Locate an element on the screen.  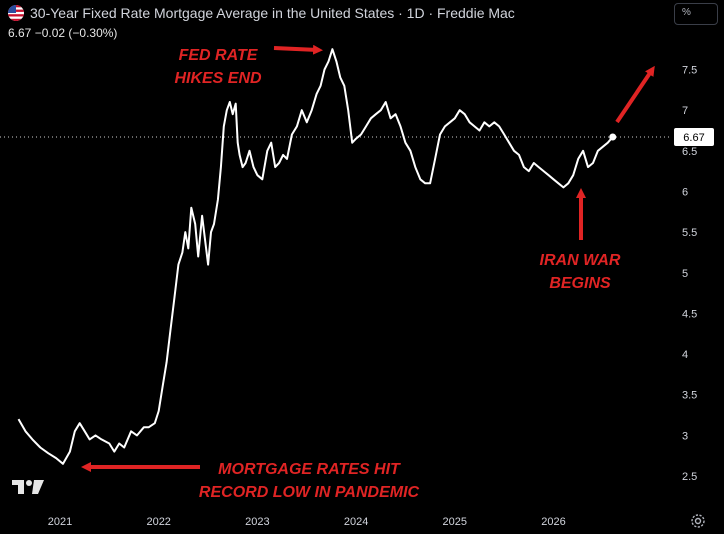
last-point-marker is located at coordinates (613, 137).